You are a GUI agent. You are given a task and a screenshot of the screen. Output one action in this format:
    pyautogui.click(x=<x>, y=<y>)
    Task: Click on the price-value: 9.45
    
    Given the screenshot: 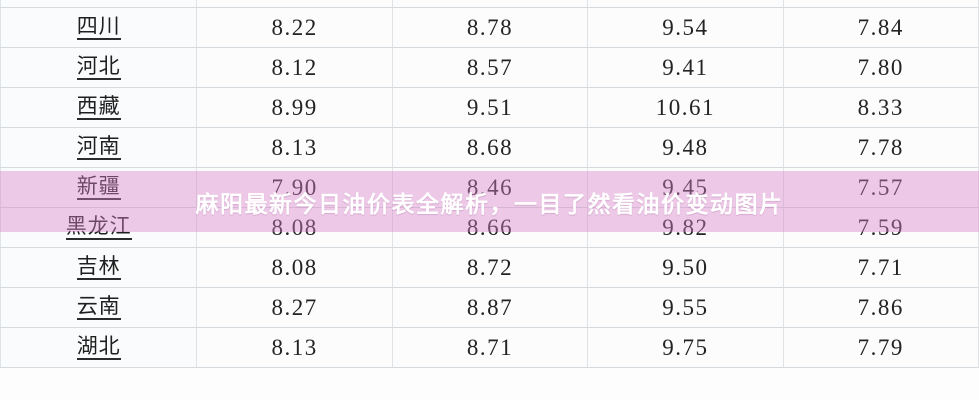 What is the action you would take?
    pyautogui.click(x=685, y=187)
    